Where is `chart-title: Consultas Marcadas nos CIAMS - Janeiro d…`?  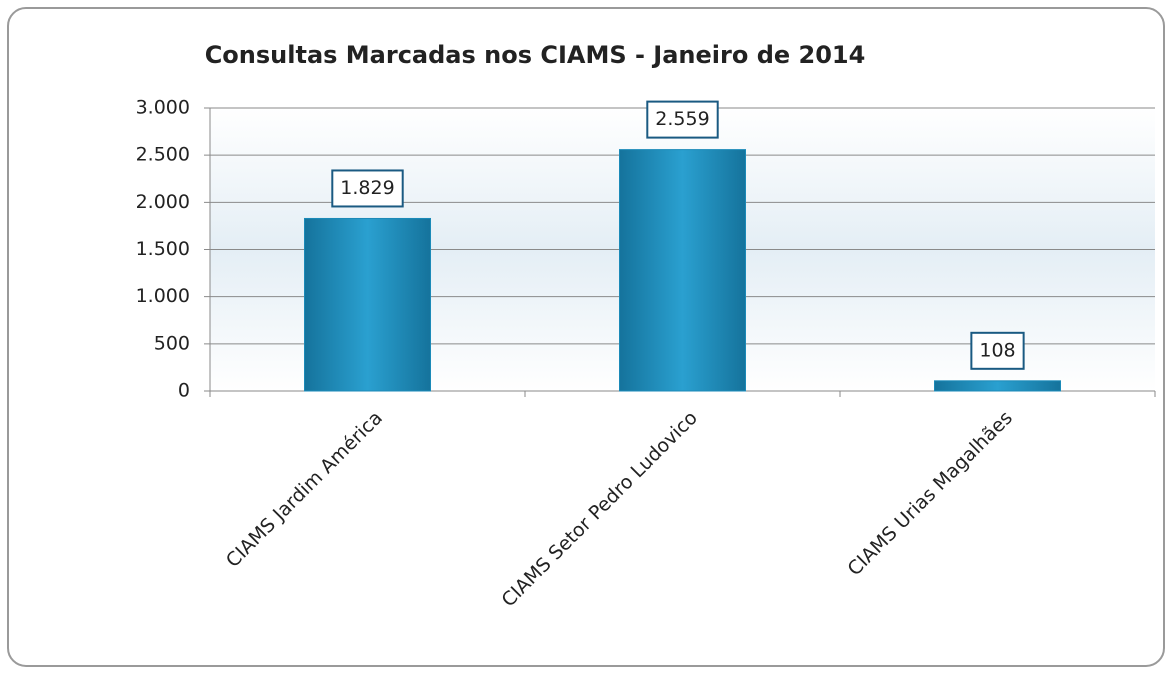
chart-title: Consultas Marcadas nos CIAMS - Janeiro d… is located at coordinates (535, 55).